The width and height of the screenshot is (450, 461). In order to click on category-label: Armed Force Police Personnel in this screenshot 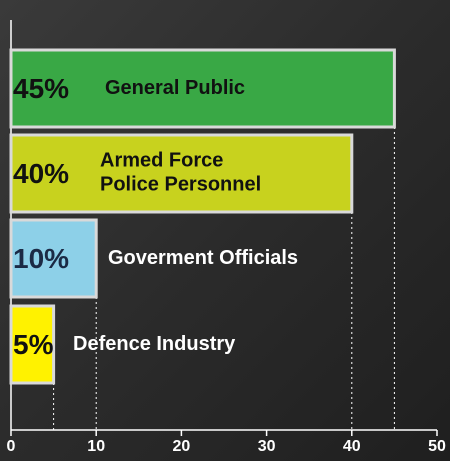, I will do `click(180, 173)`.